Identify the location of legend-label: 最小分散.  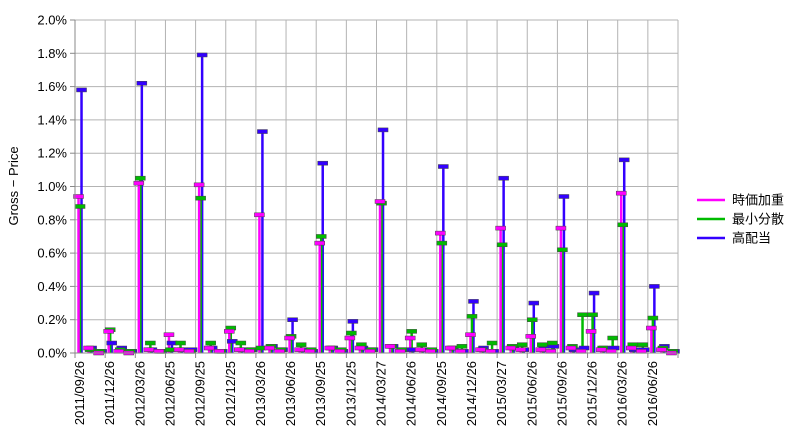
(758, 220).